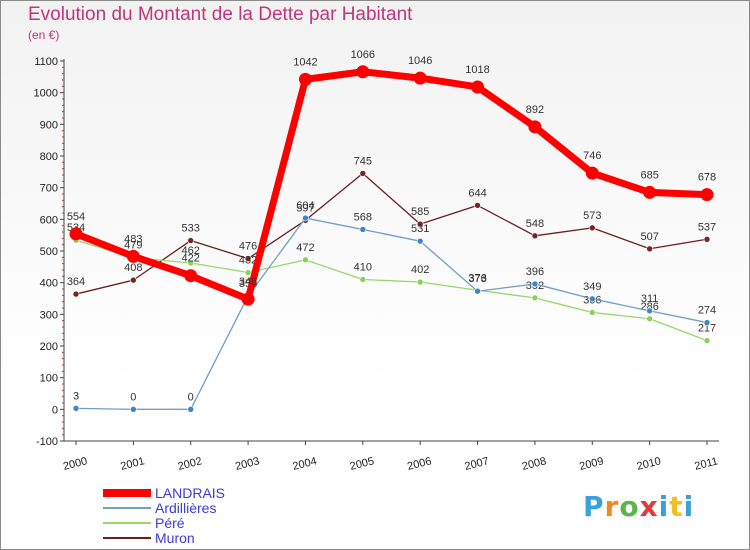  Describe the element at coordinates (305, 248) in the screenshot. I see `data-label: 472` at that location.